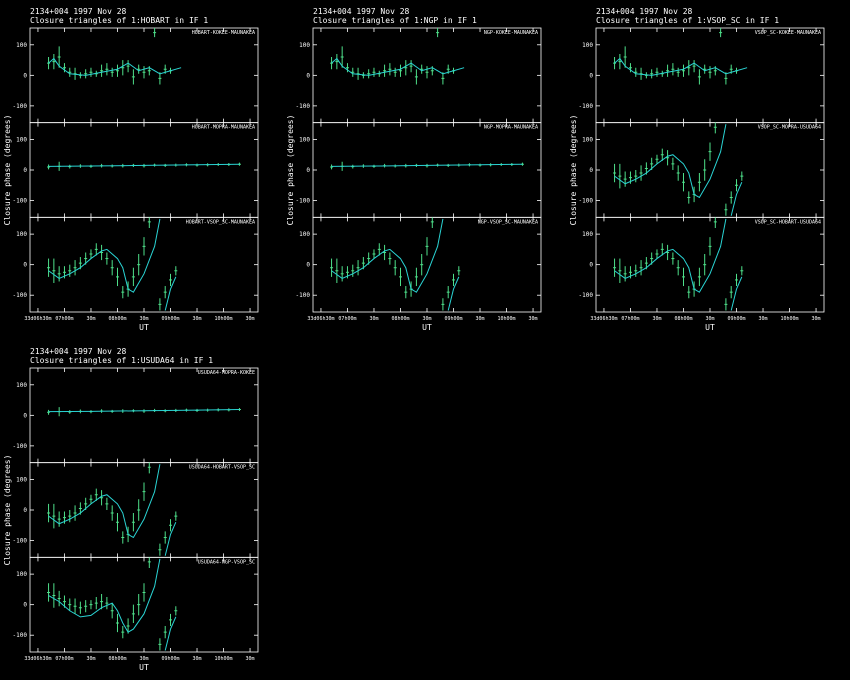 The height and width of the screenshot is (680, 850). What do you see at coordinates (226, 562) in the screenshot?
I see `panel-label: USUDA64-NGP-VSOP_SC` at bounding box center [226, 562].